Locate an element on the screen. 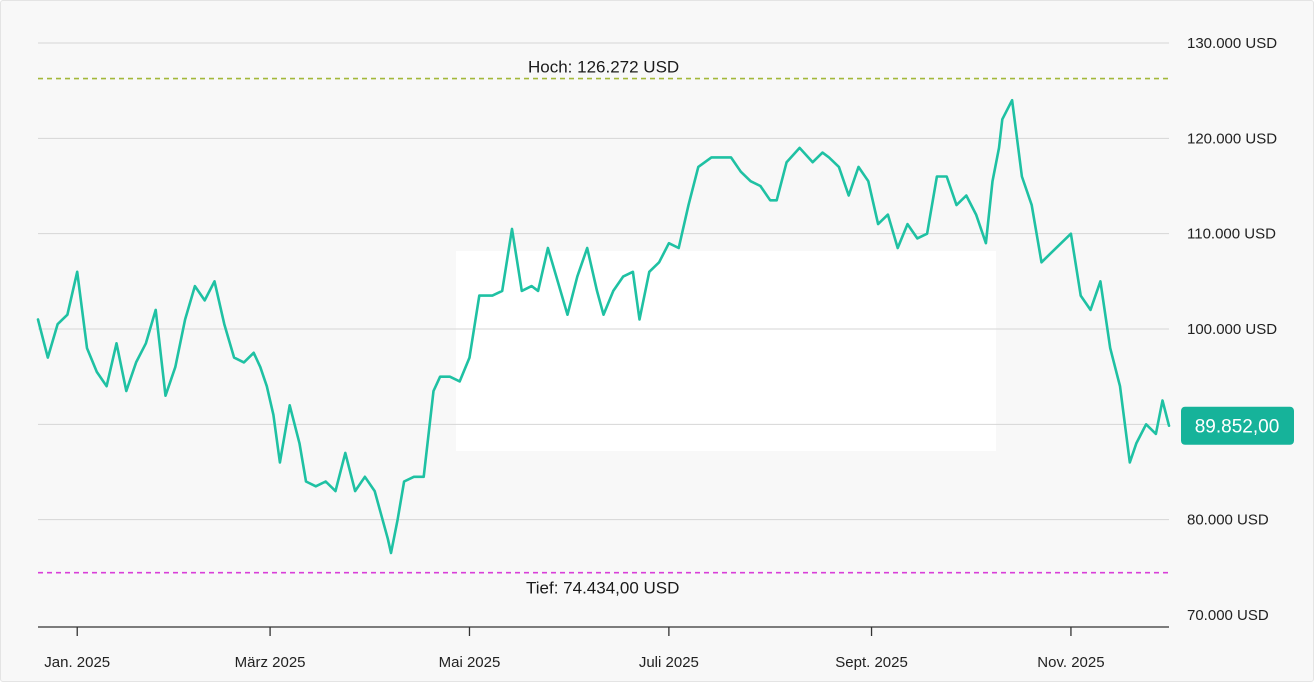 The width and height of the screenshot is (1314, 683). y-tick-label: 120.000 USD is located at coordinates (1232, 138).